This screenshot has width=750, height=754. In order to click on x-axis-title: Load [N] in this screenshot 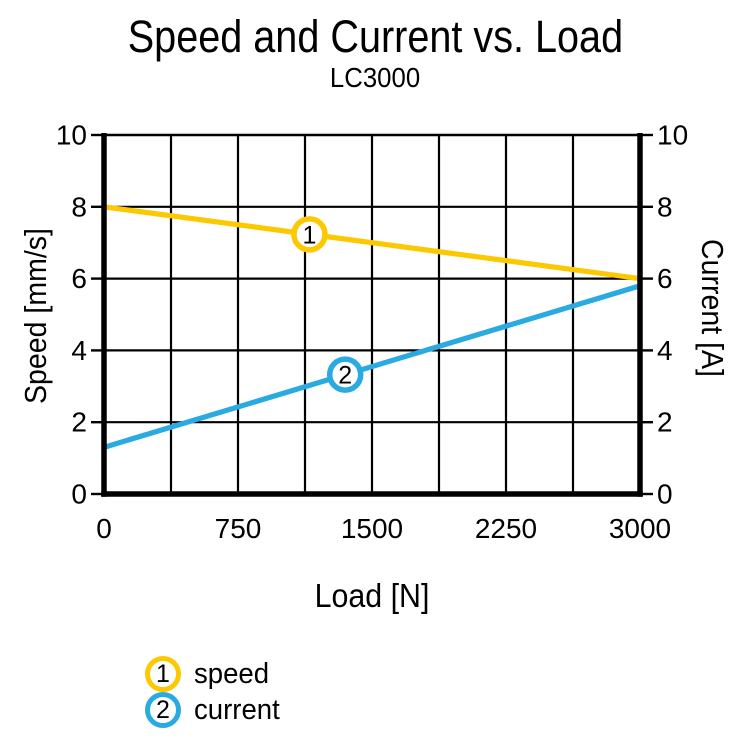, I will do `click(372, 595)`.